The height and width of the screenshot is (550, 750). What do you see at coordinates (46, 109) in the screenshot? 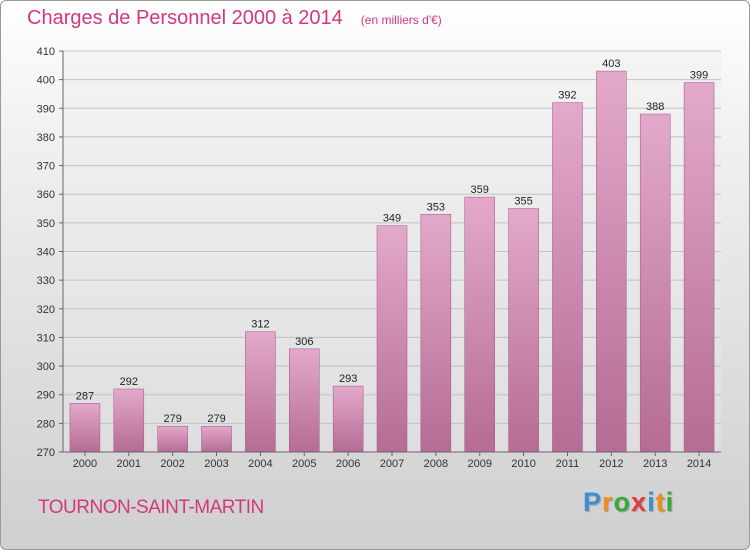
I see `y-tick-label: 390` at bounding box center [46, 109].